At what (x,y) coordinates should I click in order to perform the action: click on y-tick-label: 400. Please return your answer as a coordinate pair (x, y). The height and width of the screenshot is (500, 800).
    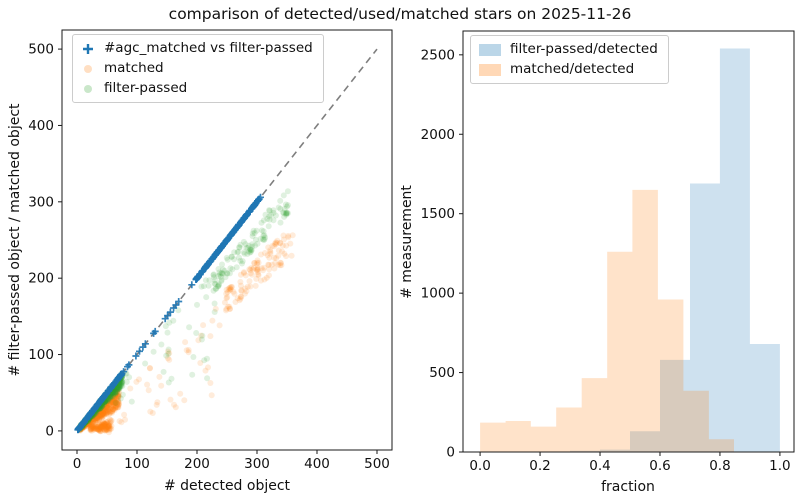
    Looking at the image, I should click on (41, 126).